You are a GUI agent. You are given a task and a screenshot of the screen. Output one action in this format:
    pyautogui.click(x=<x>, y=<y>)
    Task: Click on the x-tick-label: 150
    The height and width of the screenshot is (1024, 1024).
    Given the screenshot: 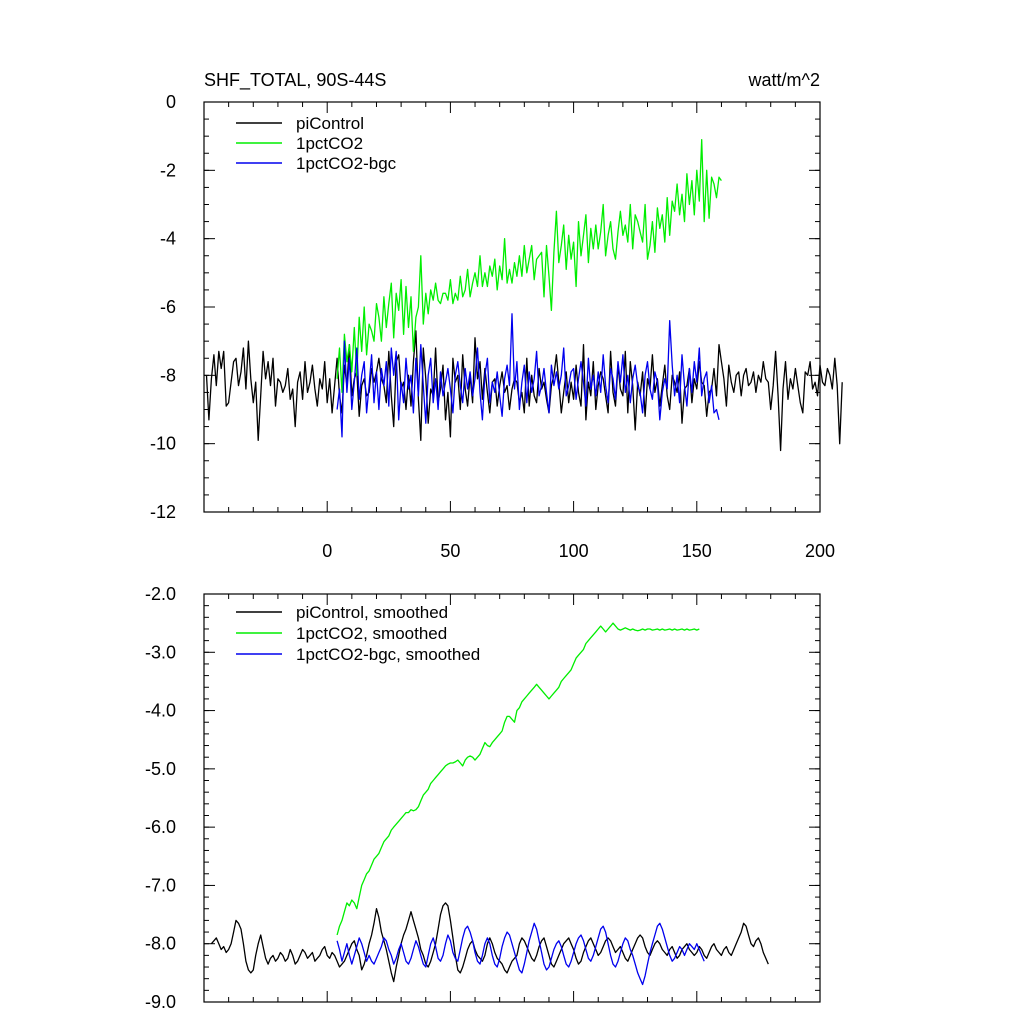 What is the action you would take?
    pyautogui.click(x=697, y=551)
    